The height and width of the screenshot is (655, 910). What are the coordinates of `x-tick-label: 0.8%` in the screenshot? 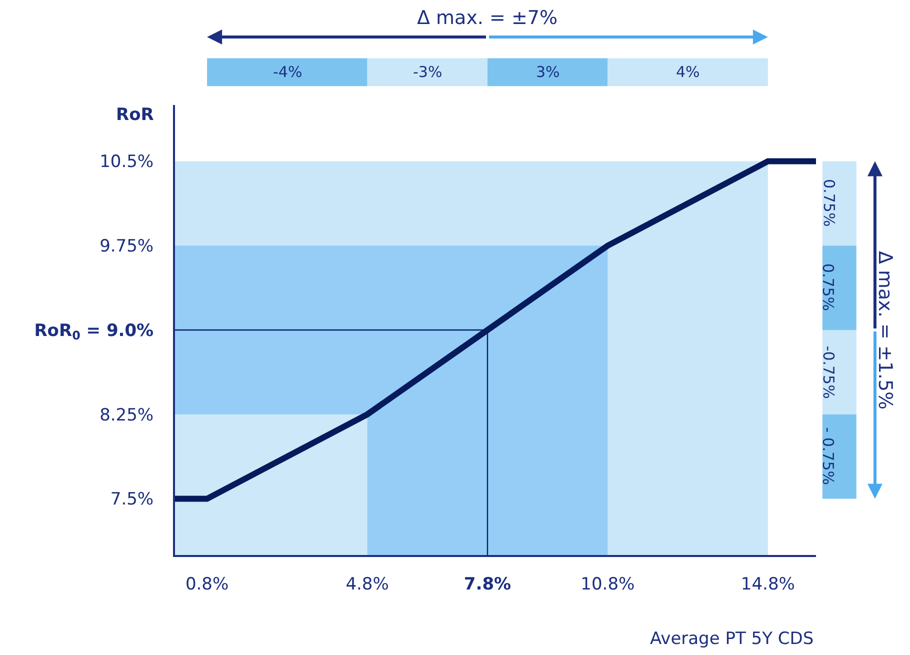 It's located at (207, 584).